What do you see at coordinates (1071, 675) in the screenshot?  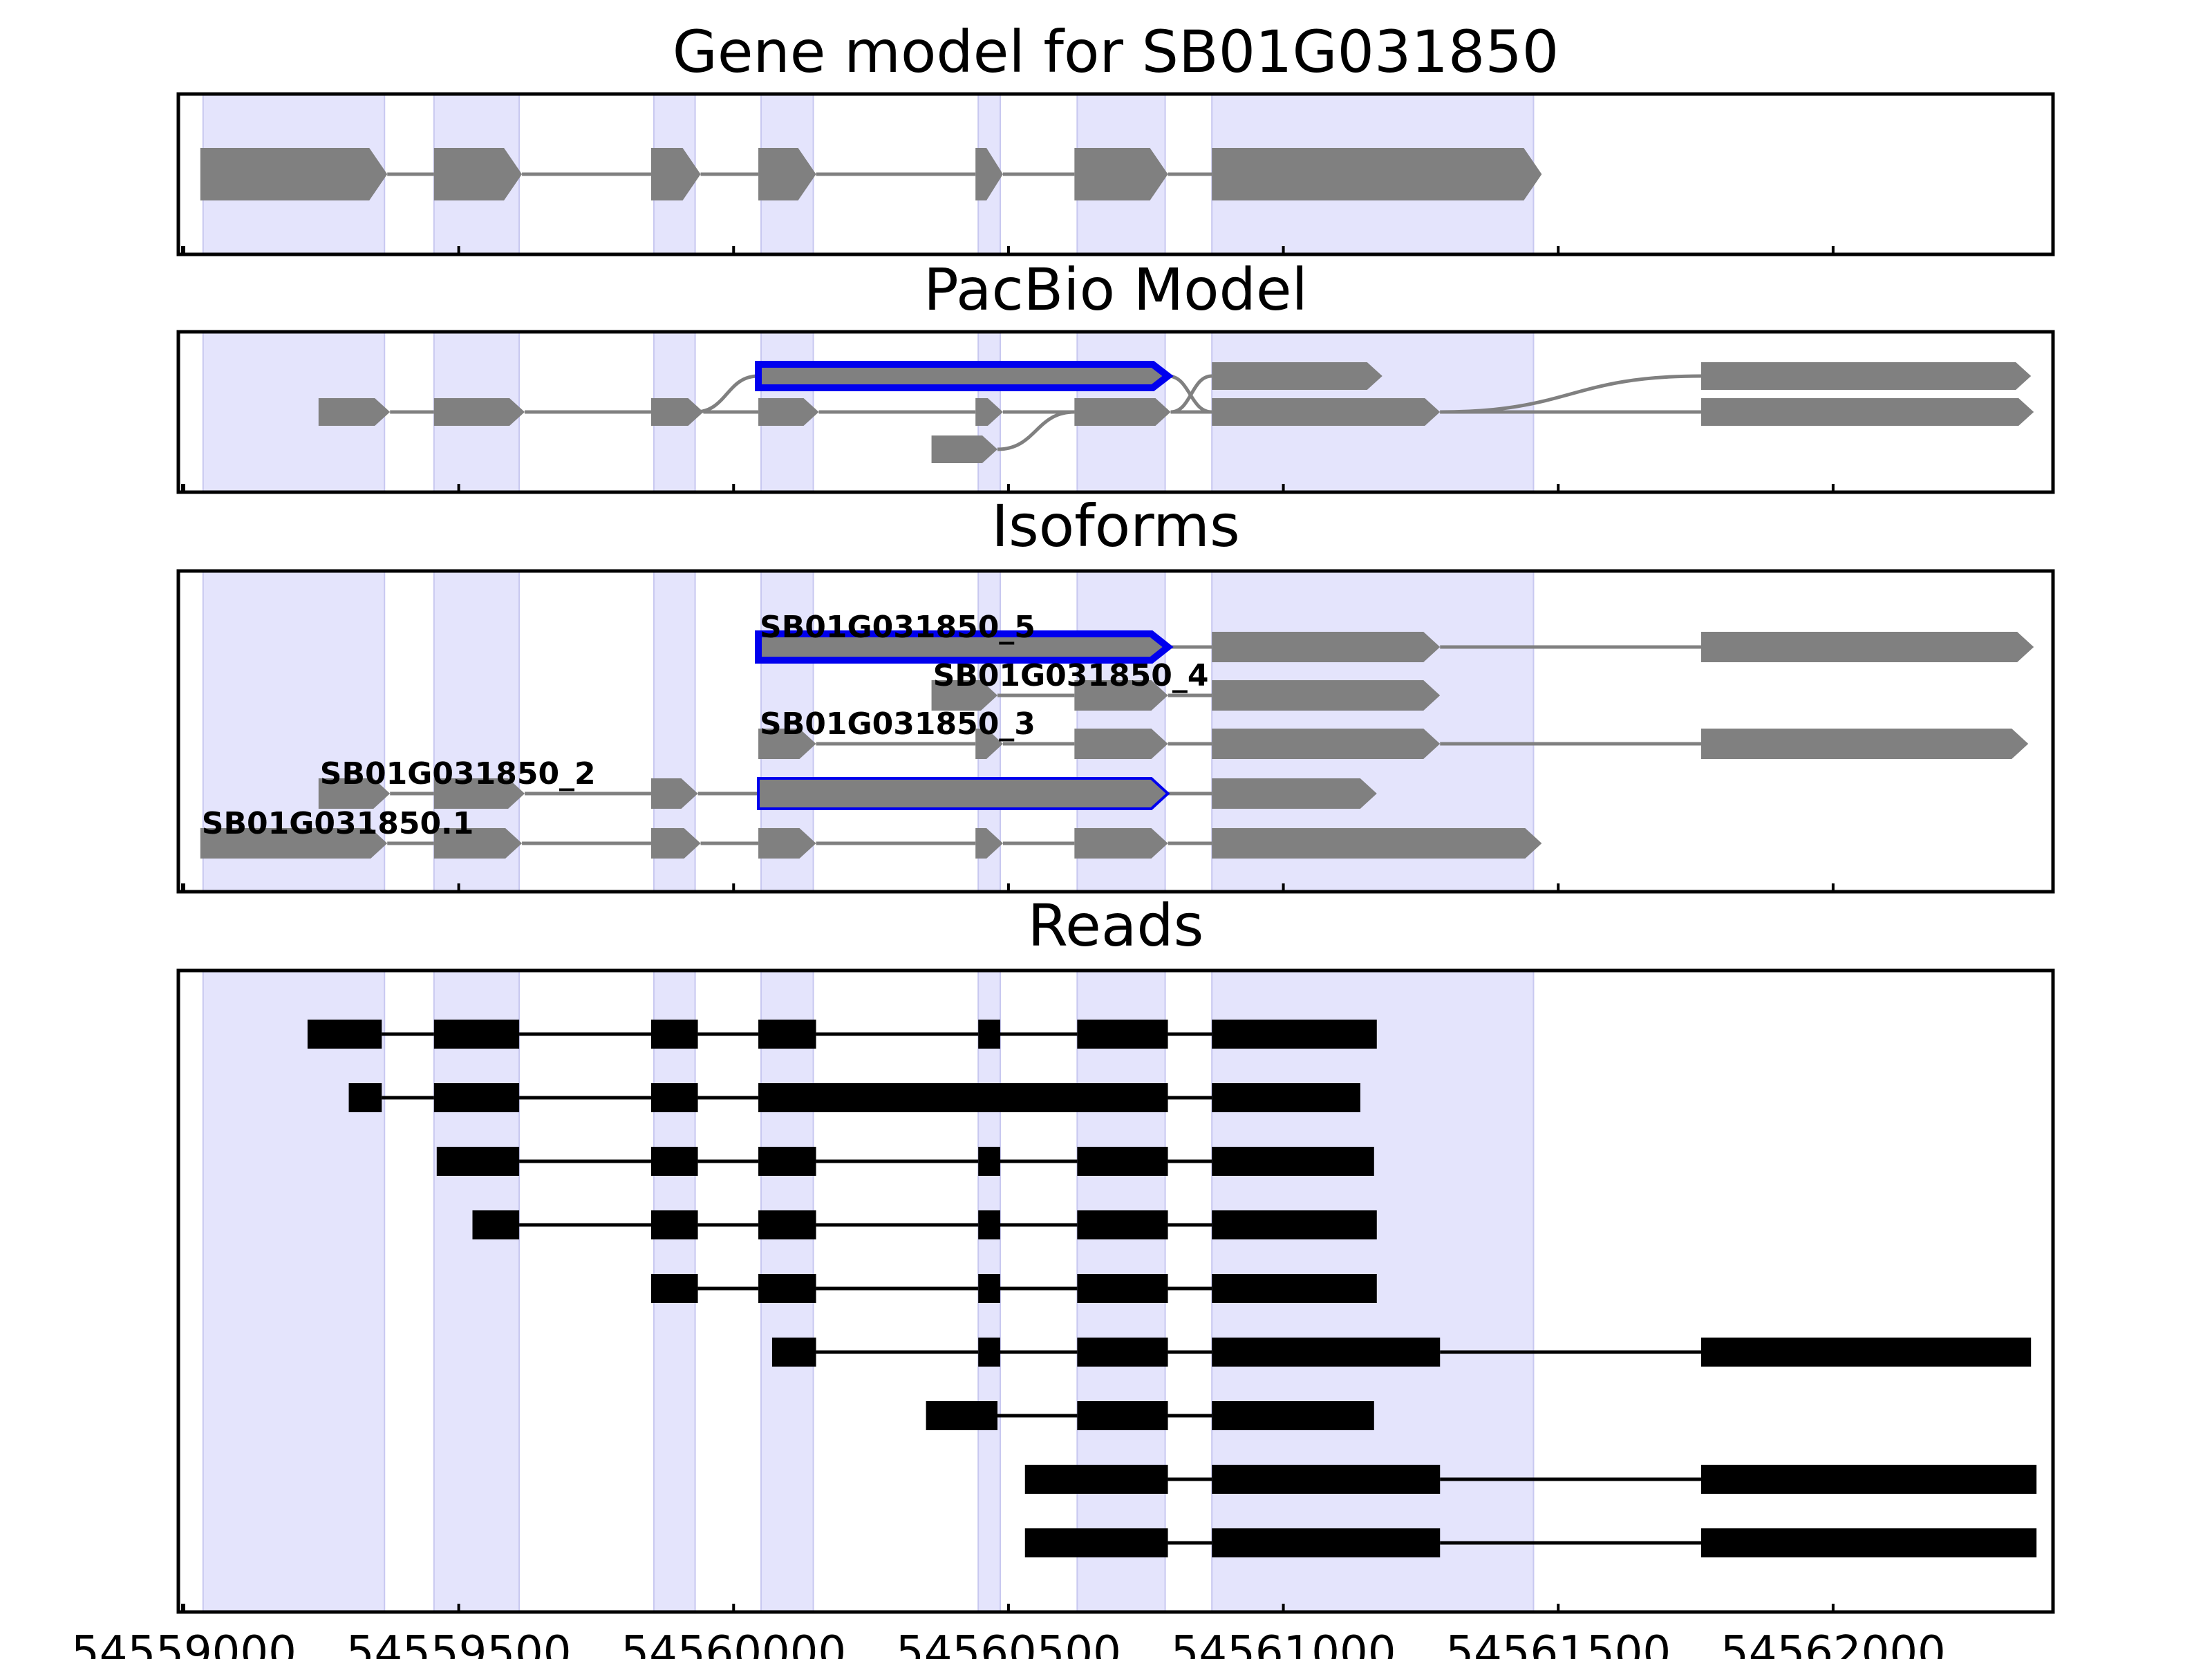 I see `isoform-label: SB01G031850_4` at bounding box center [1071, 675].